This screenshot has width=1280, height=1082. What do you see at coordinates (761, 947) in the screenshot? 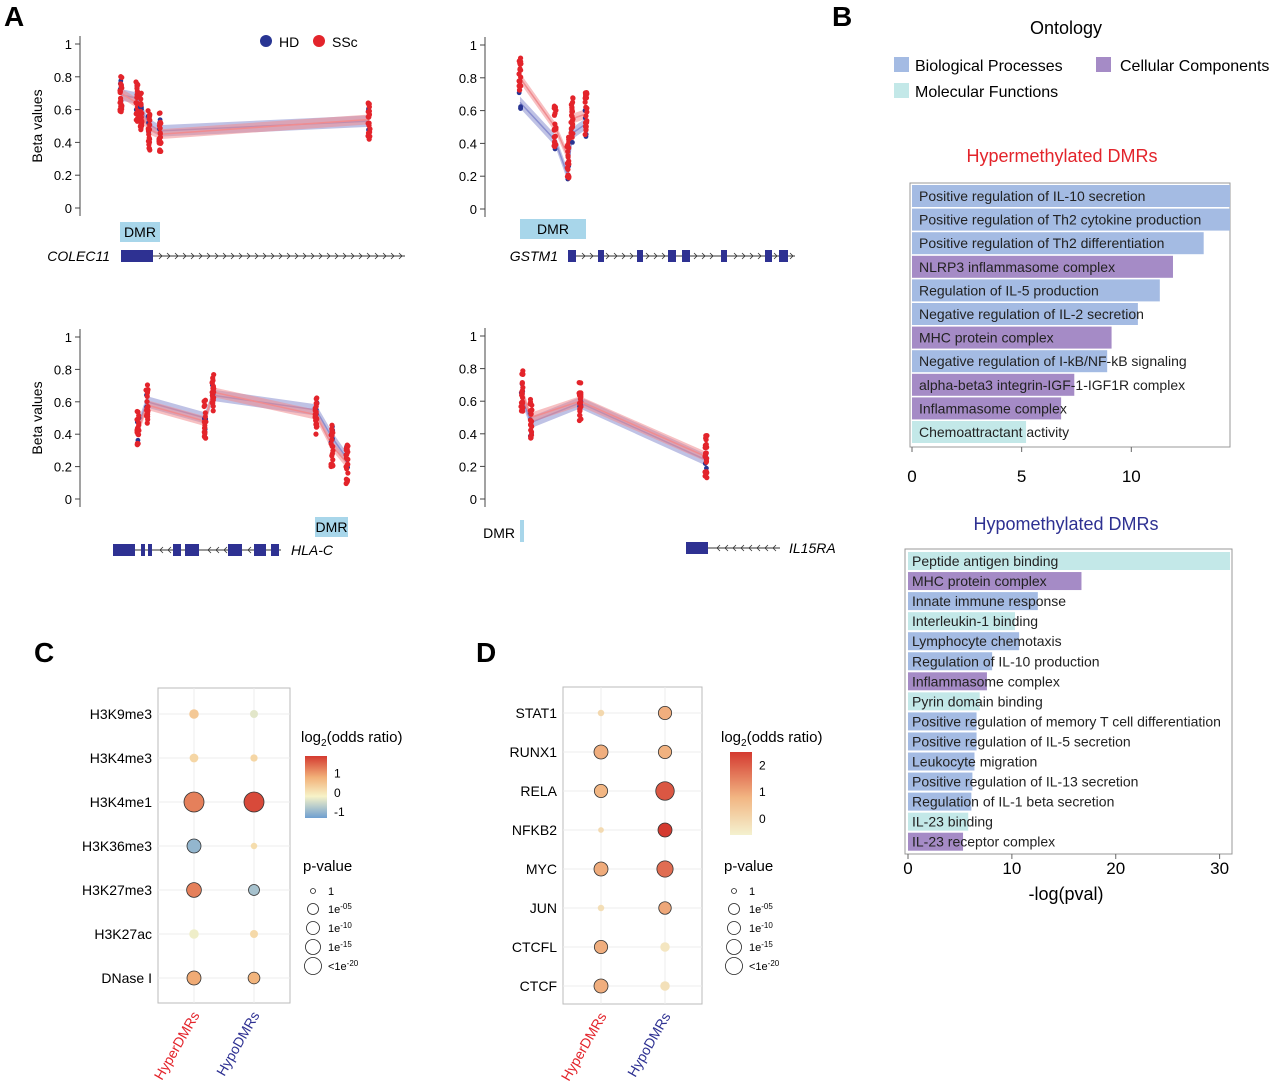
I see `size-legend-label: 1e-15` at bounding box center [761, 947].